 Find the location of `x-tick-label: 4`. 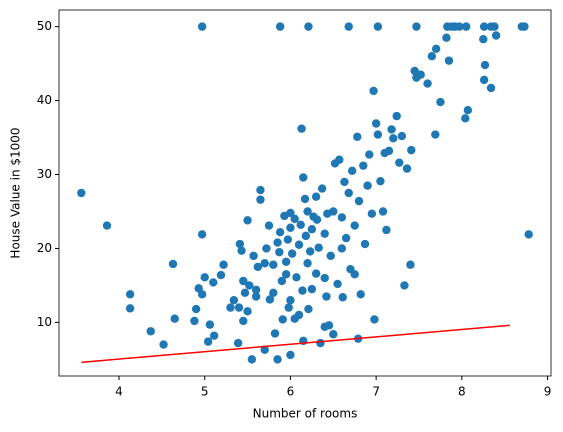

x-tick-label: 4 is located at coordinates (119, 392).